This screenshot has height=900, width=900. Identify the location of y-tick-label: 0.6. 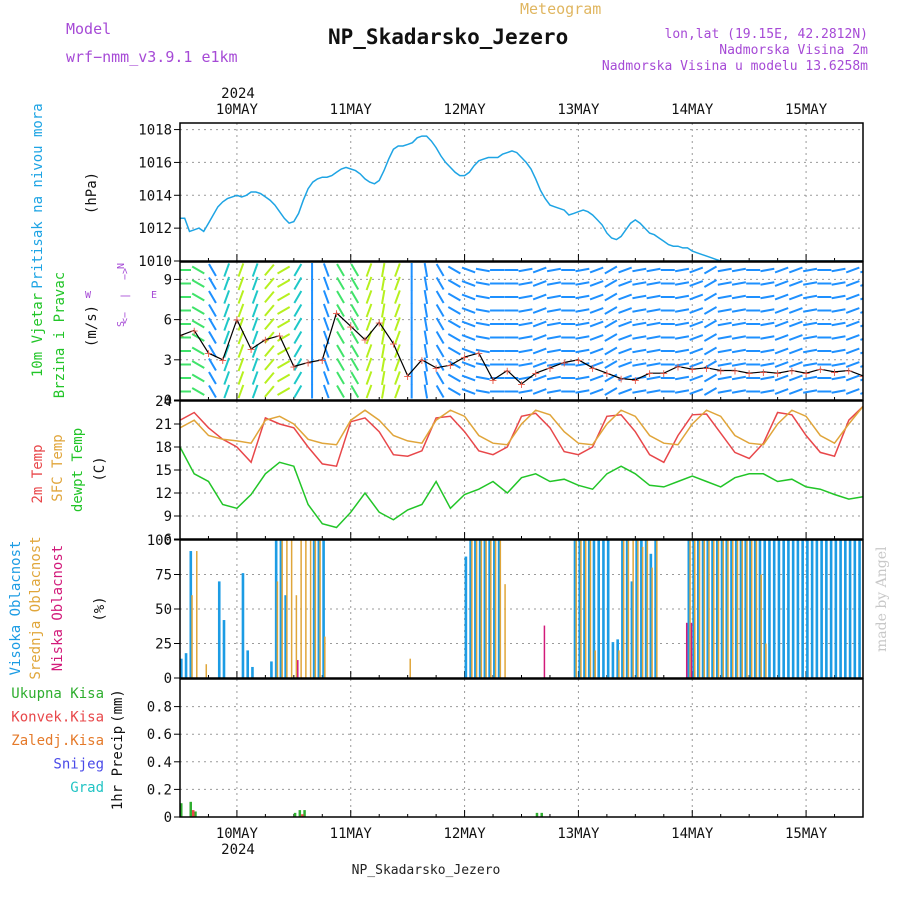
(159, 735).